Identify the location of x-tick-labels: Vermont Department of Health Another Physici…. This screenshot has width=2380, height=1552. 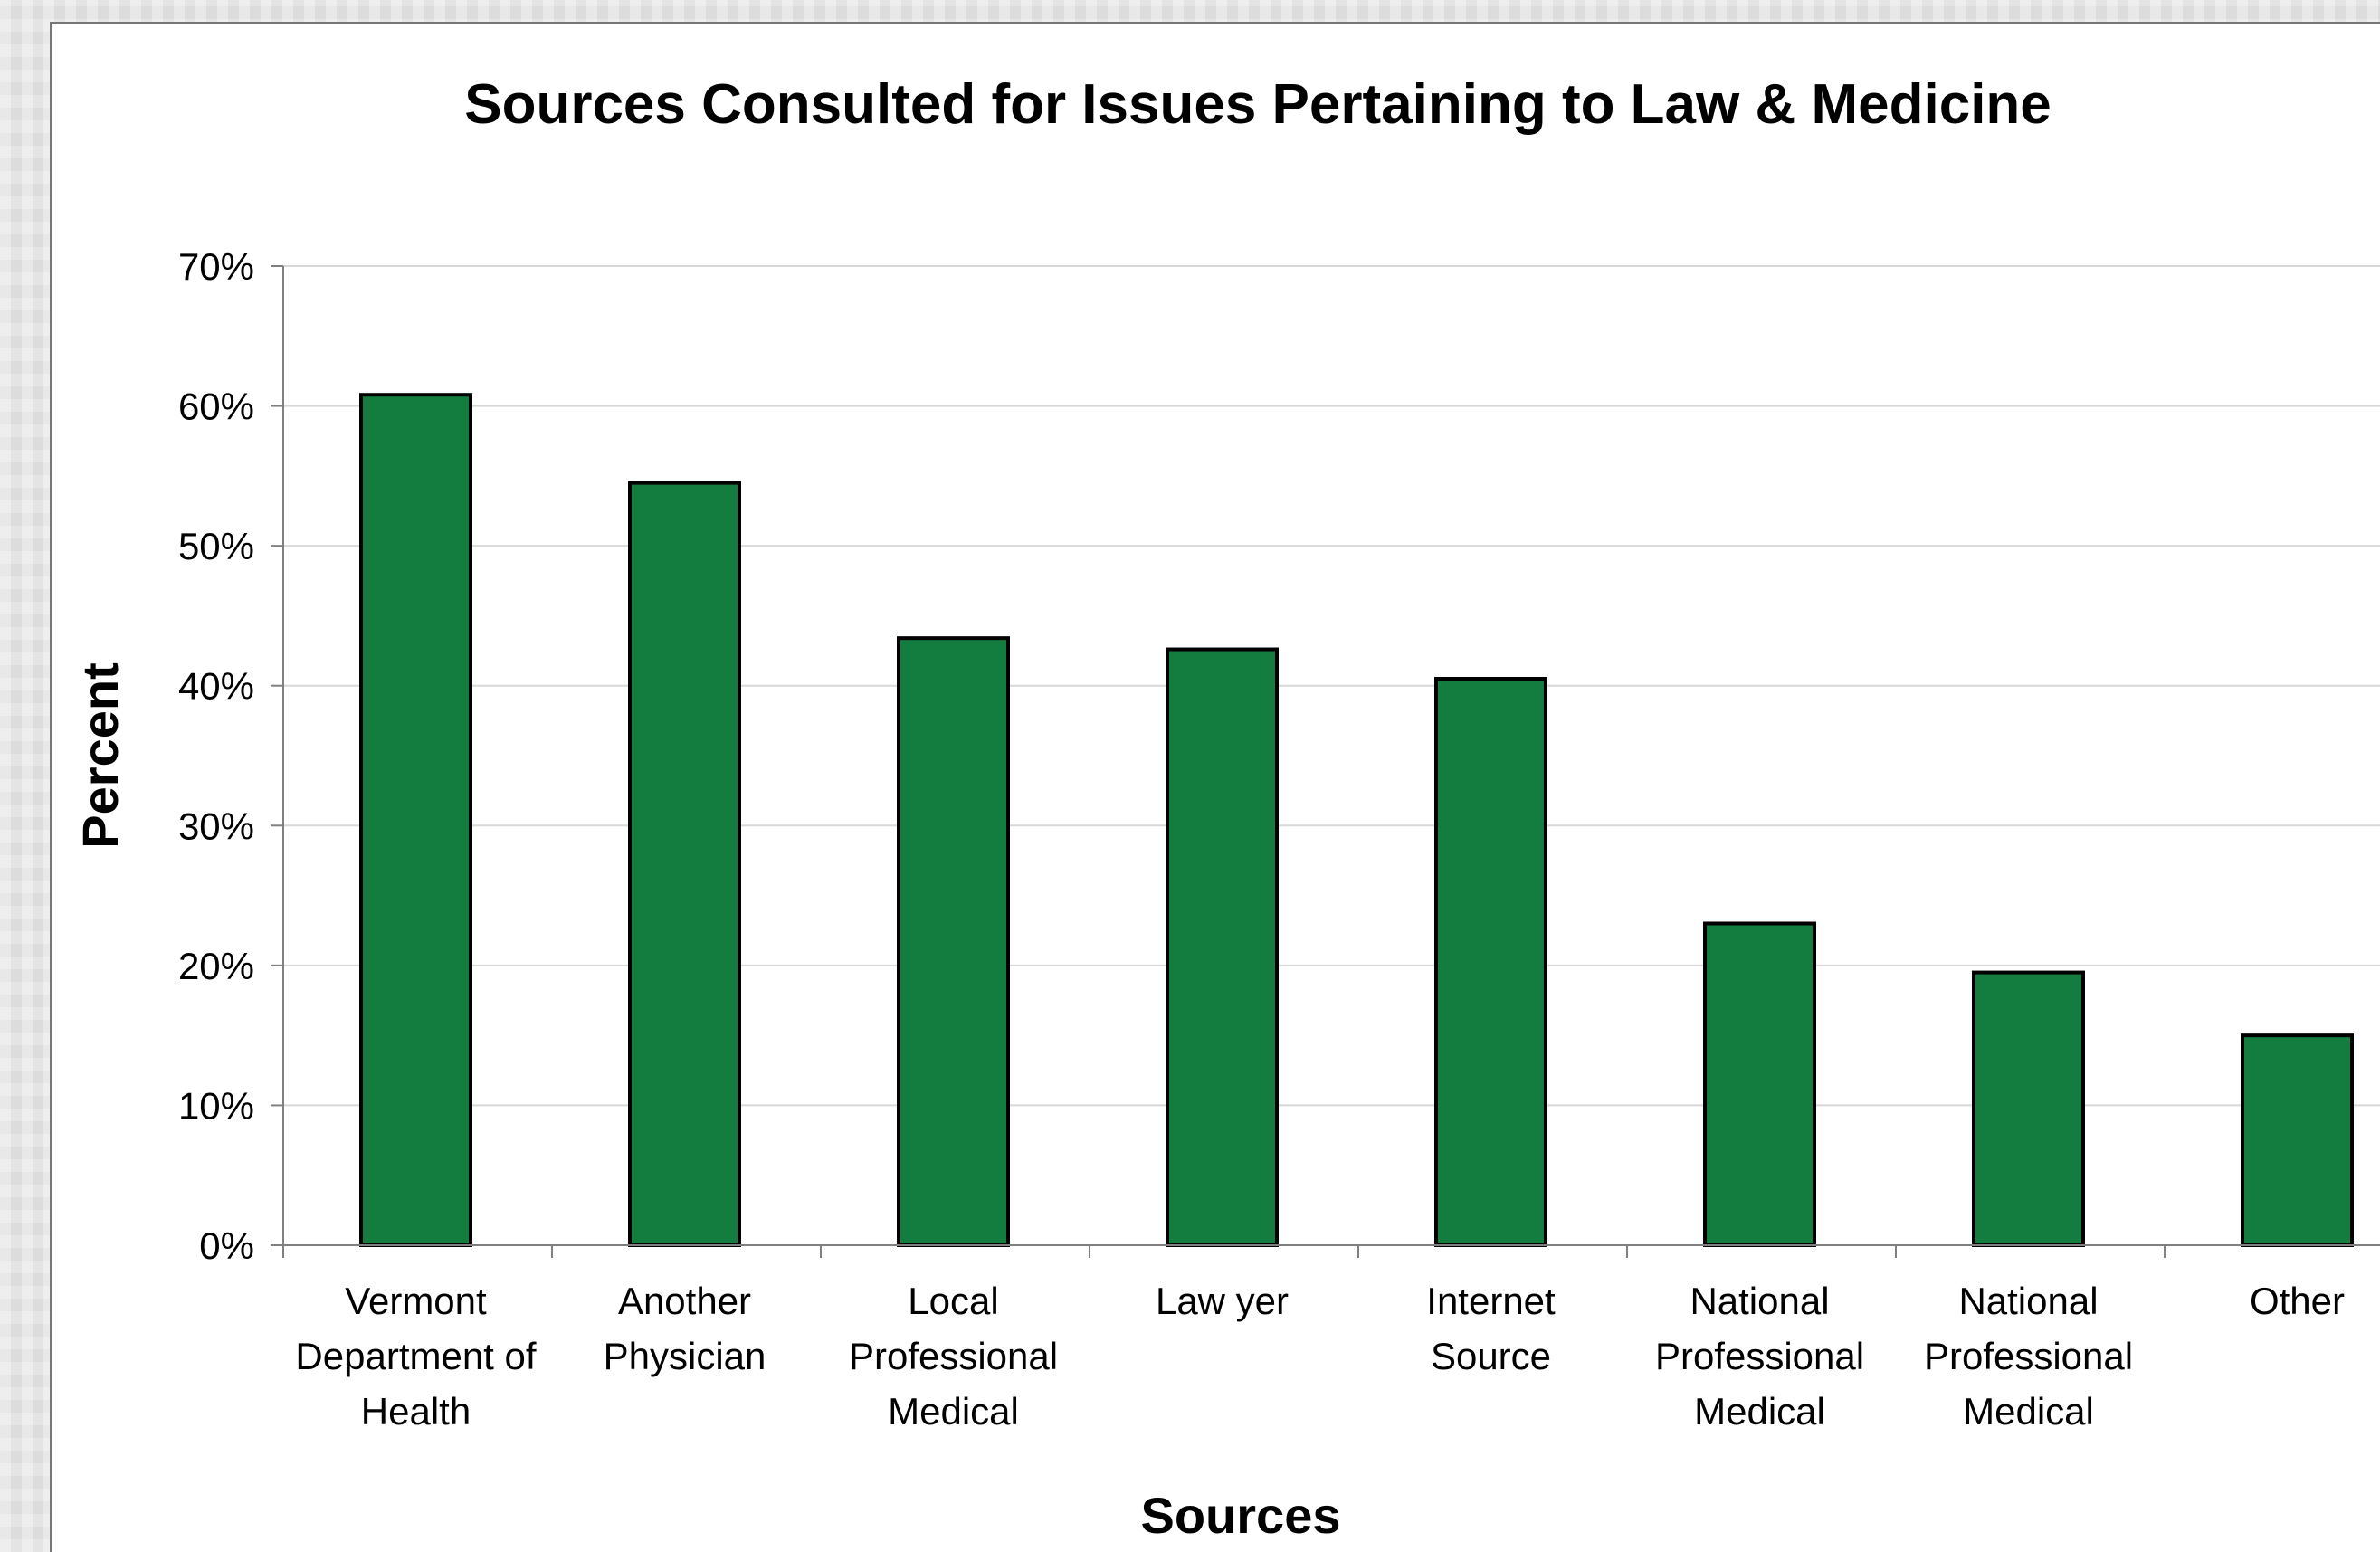
(1320, 1356).